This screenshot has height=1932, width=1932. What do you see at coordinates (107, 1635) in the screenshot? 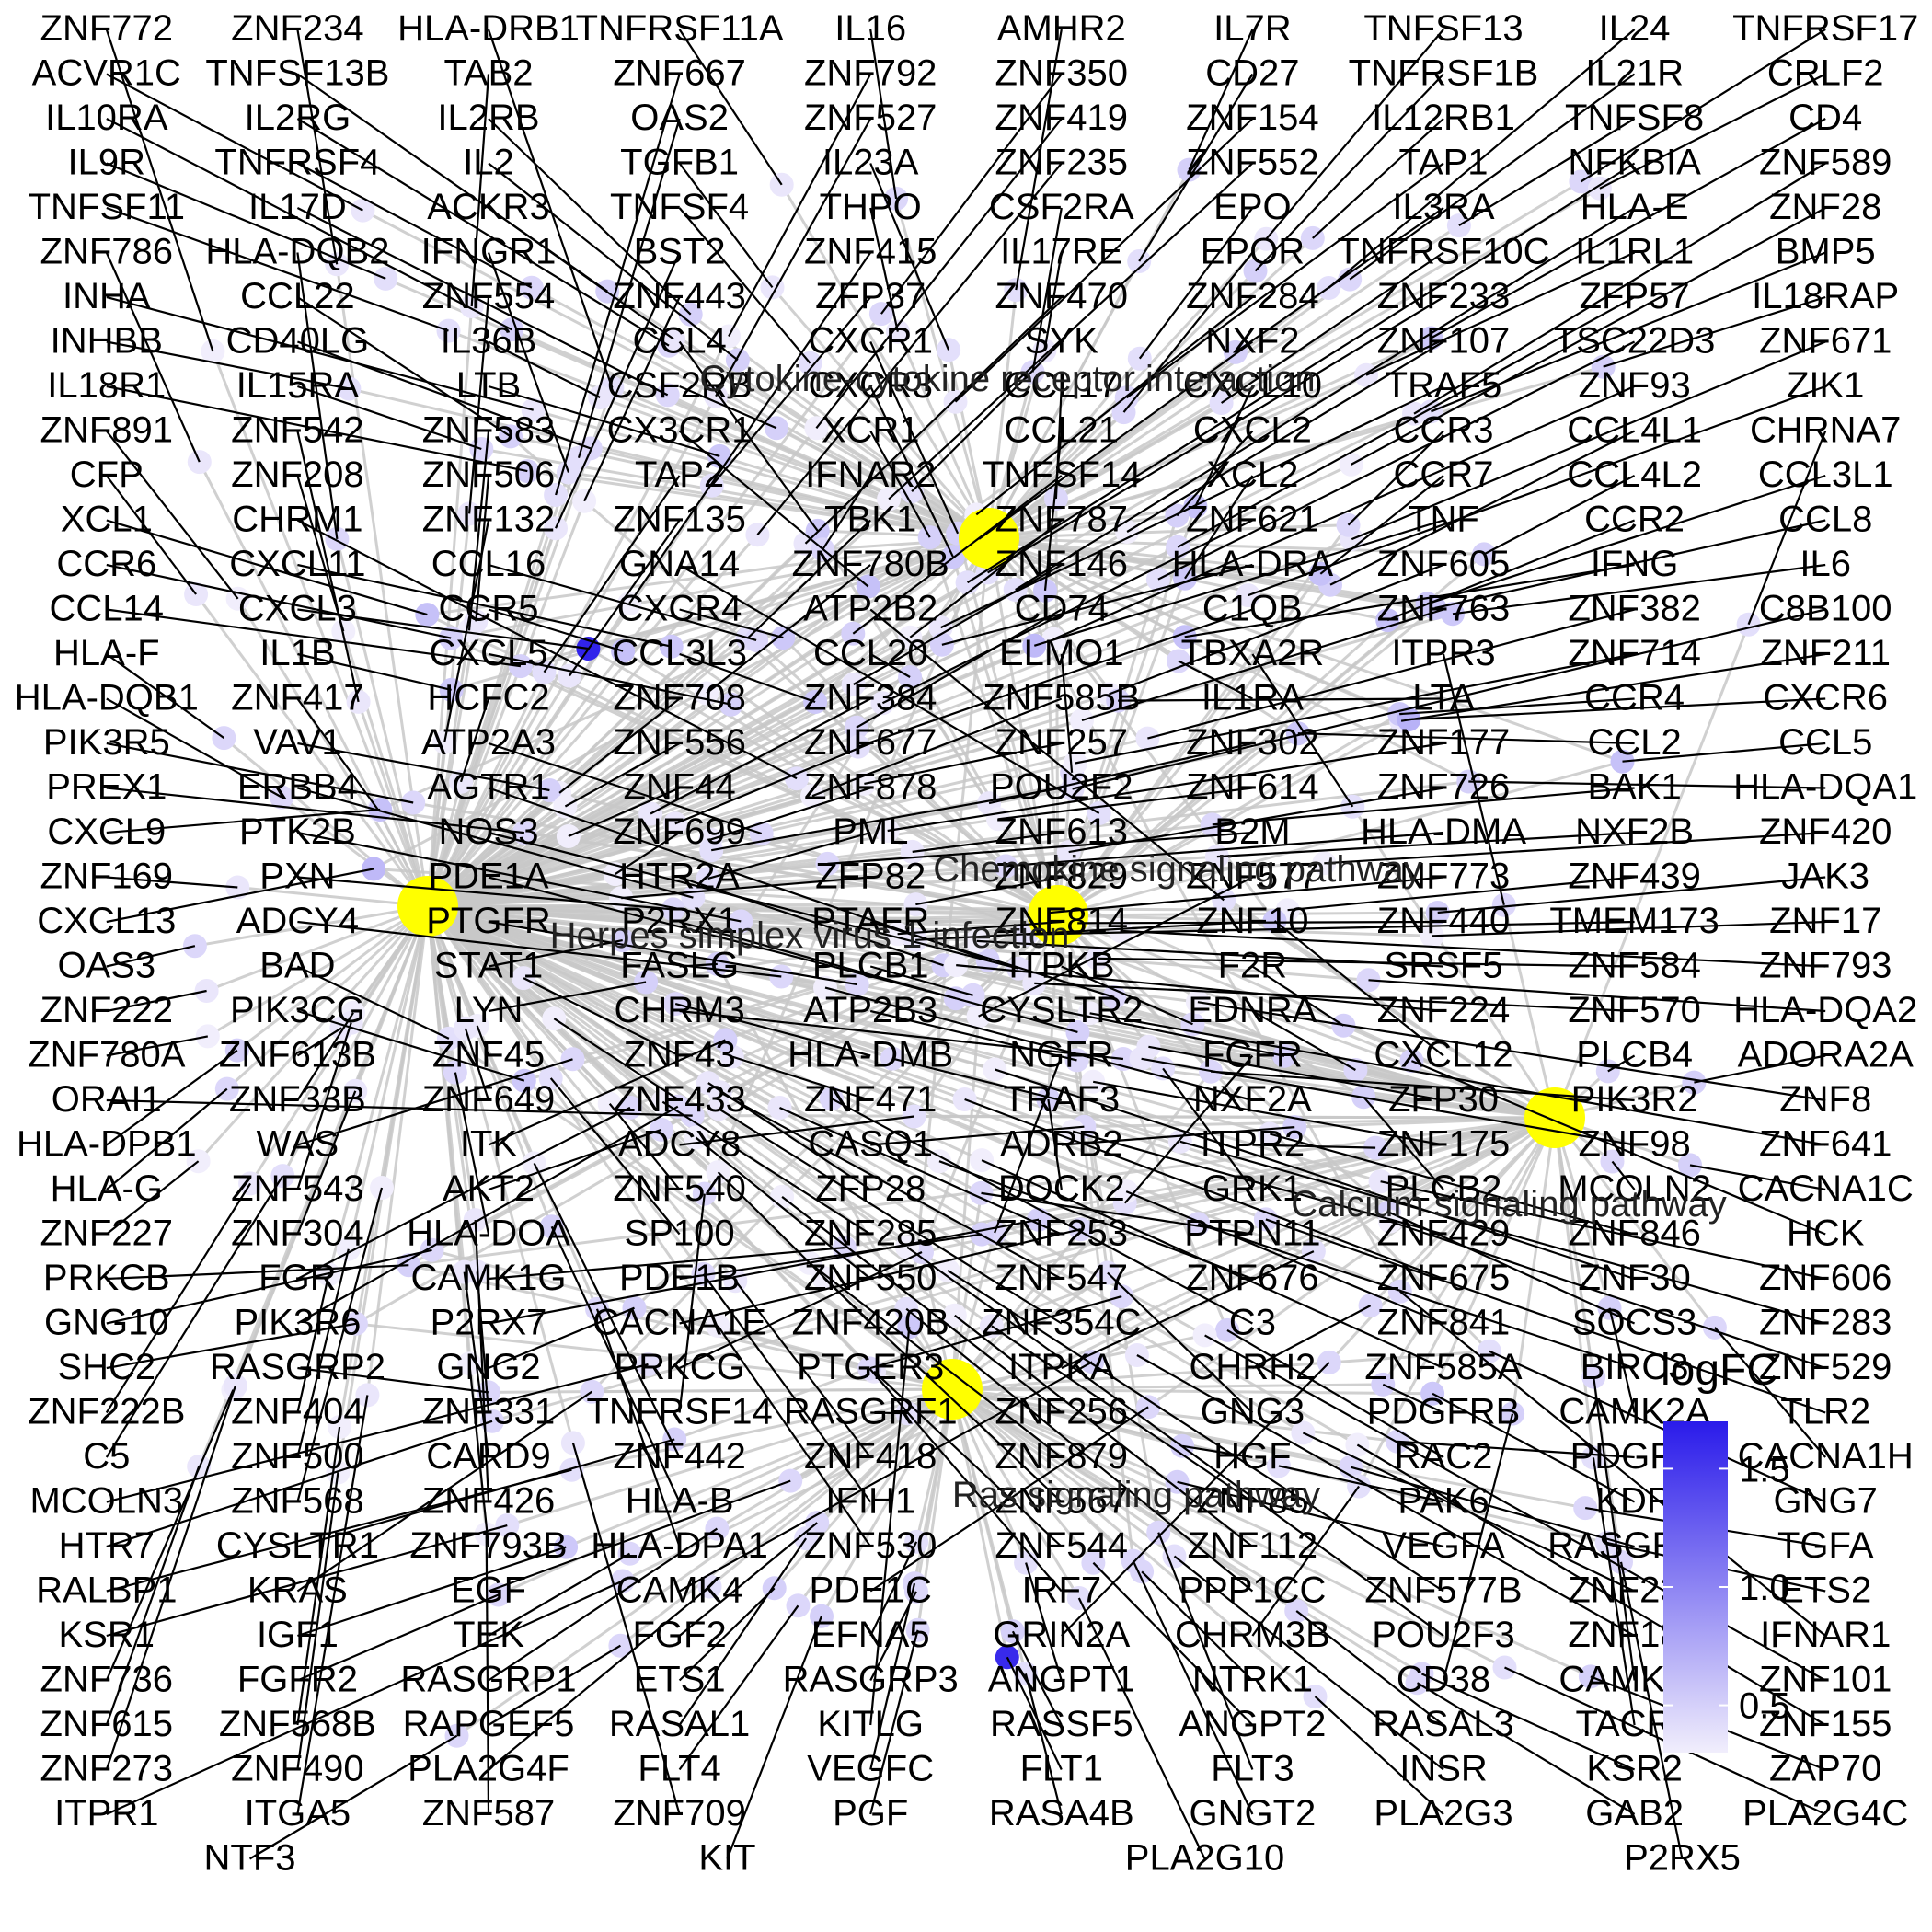
I see `gene-label-ksr1: KSR1` at bounding box center [107, 1635].